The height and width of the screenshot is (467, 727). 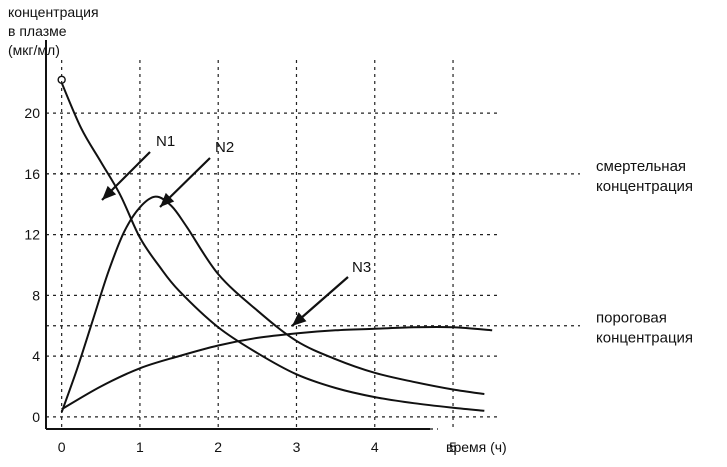 What do you see at coordinates (224, 147) in the screenshot?
I see `series-label-n2: N2` at bounding box center [224, 147].